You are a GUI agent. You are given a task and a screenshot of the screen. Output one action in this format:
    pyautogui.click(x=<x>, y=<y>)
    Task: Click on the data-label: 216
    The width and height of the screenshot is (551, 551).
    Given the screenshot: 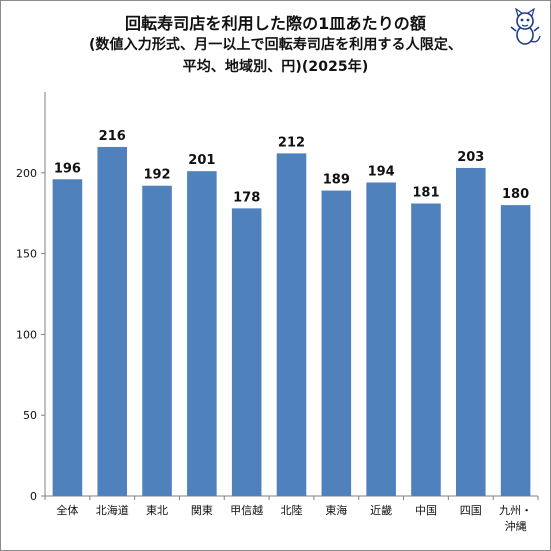 What is the action you would take?
    pyautogui.click(x=112, y=136)
    